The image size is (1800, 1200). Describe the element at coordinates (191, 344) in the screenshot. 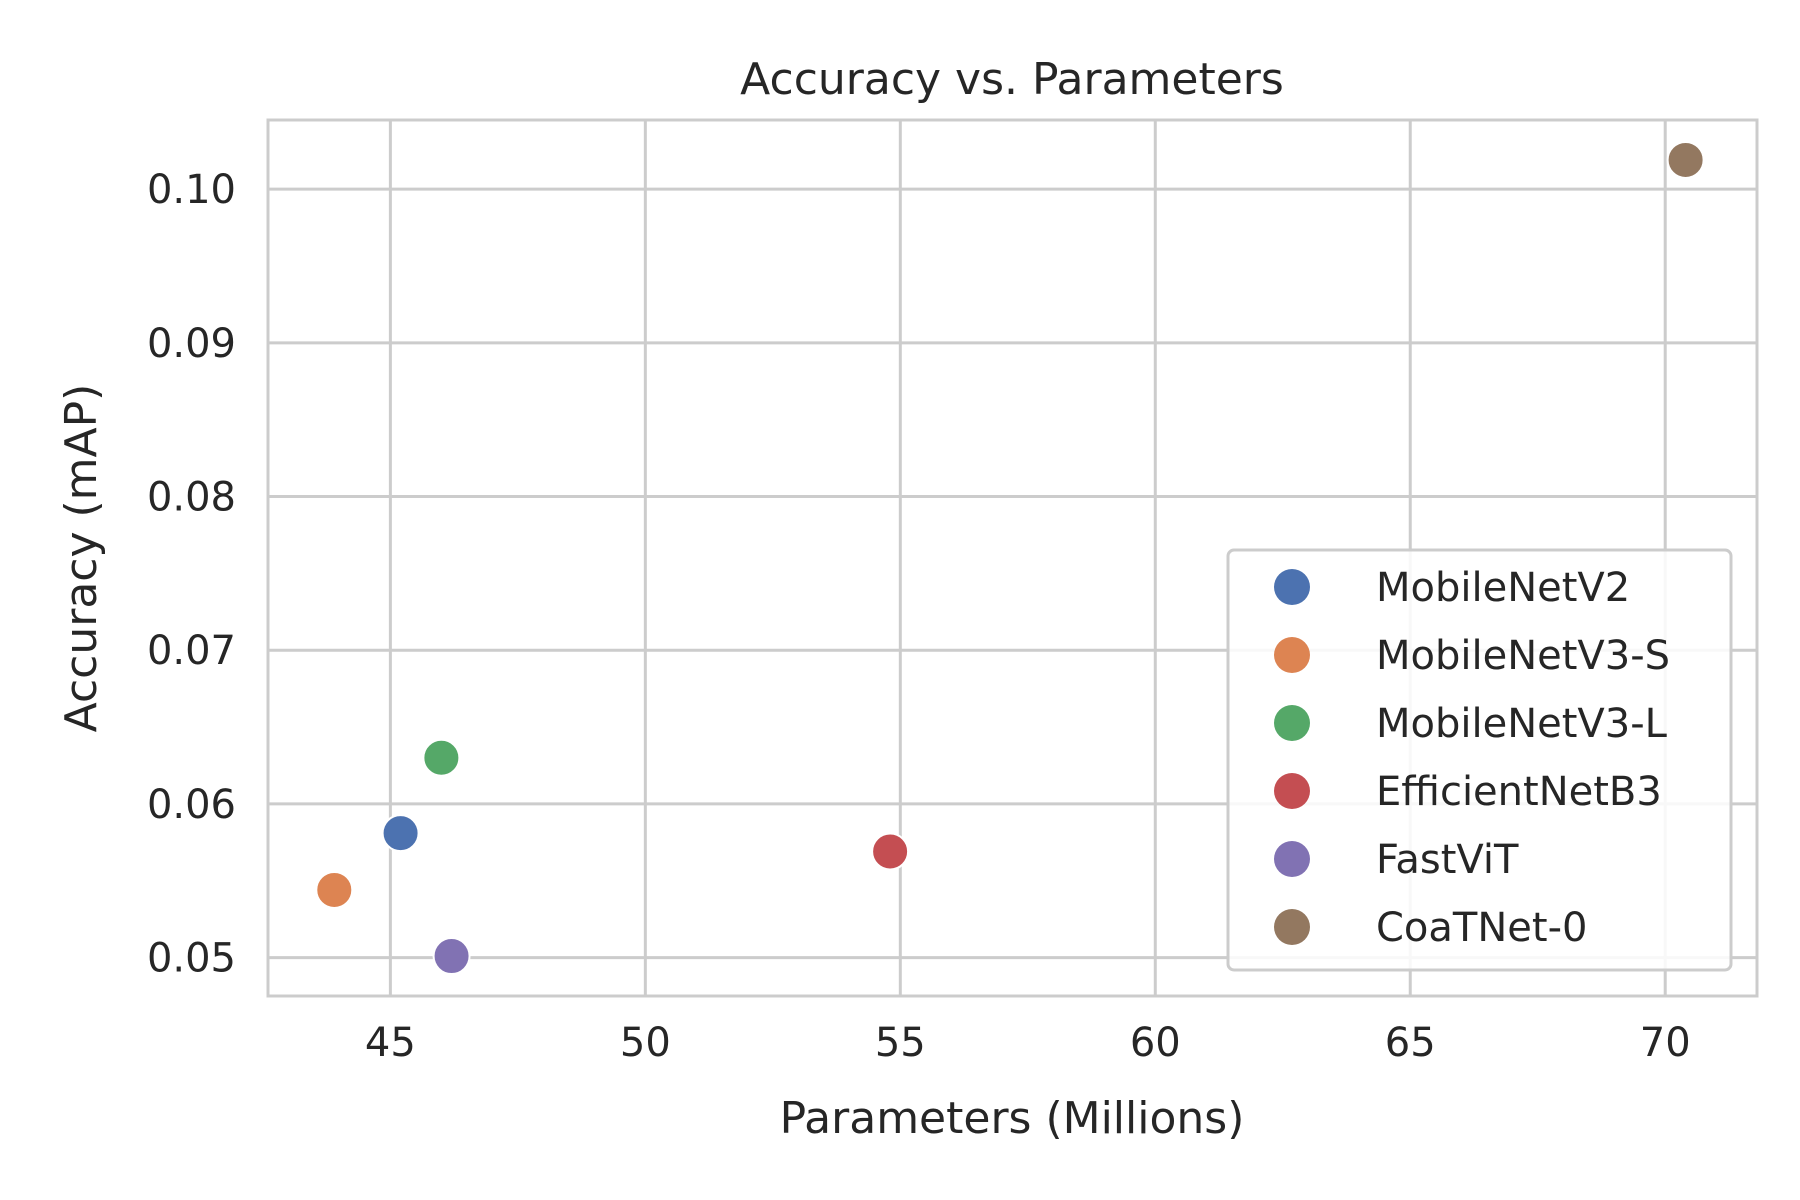

I see `y-tick-label: 0.09` at that location.